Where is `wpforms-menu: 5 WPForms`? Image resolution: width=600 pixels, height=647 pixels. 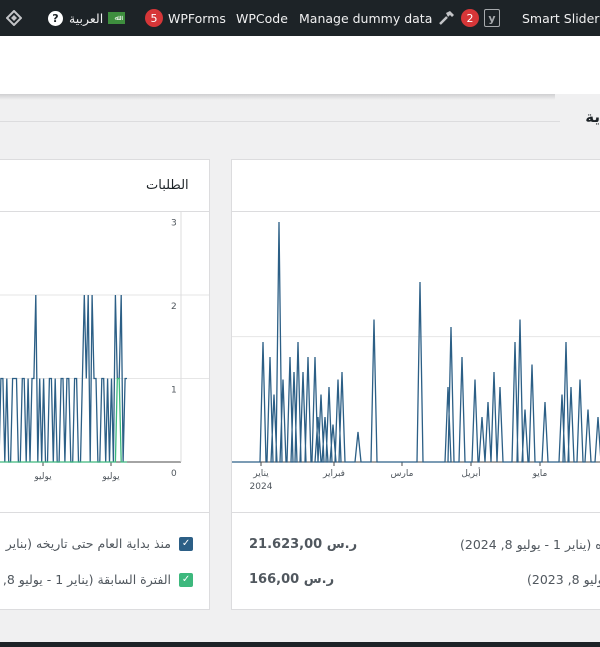
wpforms-menu: 5 WPForms is located at coordinates (185, 18).